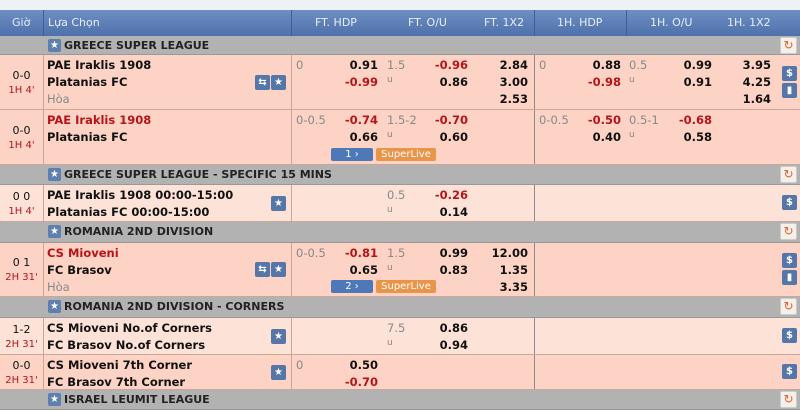  I want to click on ft-ou-odds: 0.14, so click(453, 212).